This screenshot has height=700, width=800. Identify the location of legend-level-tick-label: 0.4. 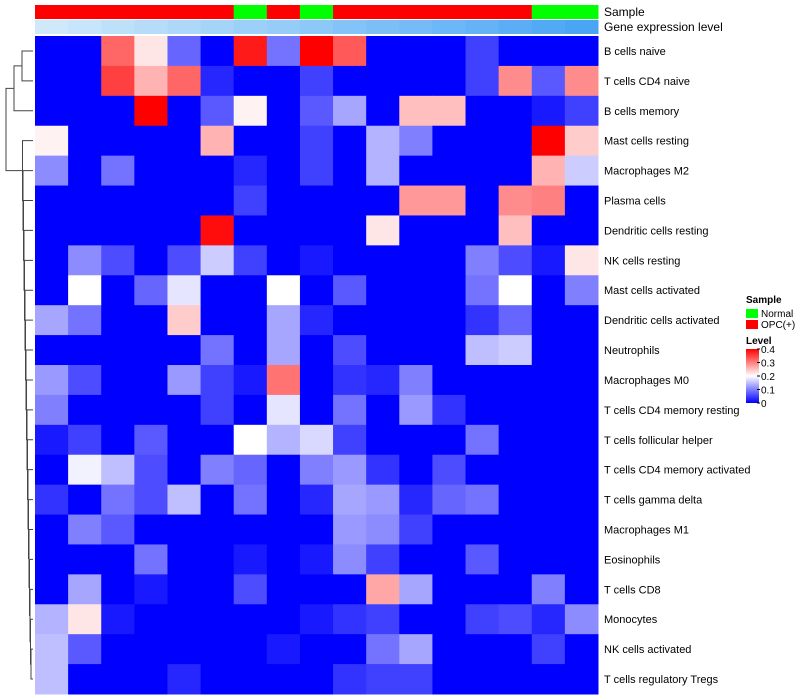
(768, 350).